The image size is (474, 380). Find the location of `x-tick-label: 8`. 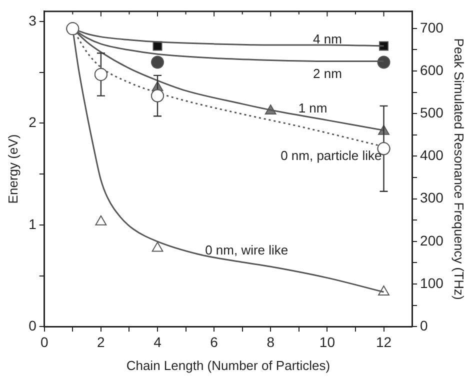

x-tick-label: 8 is located at coordinates (270, 342).